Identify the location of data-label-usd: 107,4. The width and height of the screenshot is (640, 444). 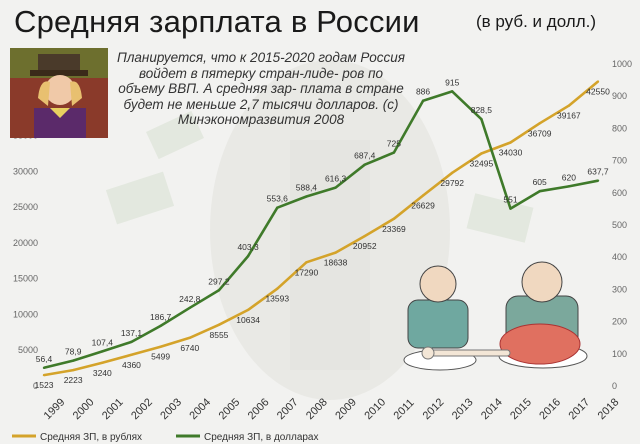
(103, 342).